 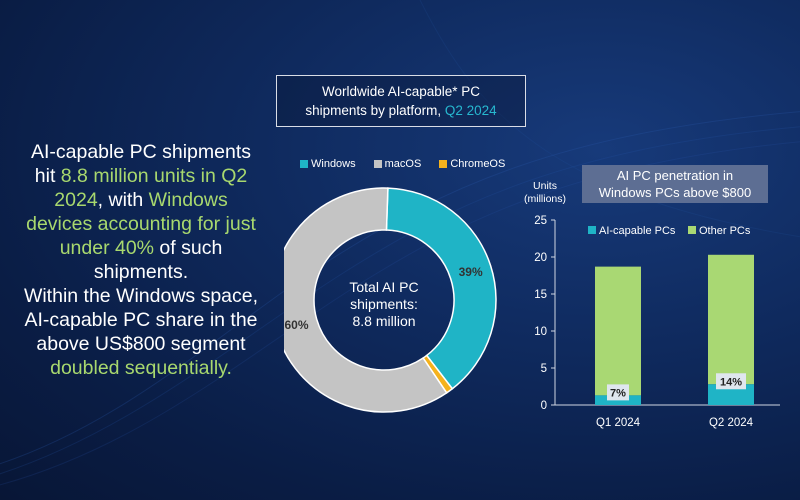 What do you see at coordinates (731, 394) in the screenshot?
I see `bar-ai-capable` at bounding box center [731, 394].